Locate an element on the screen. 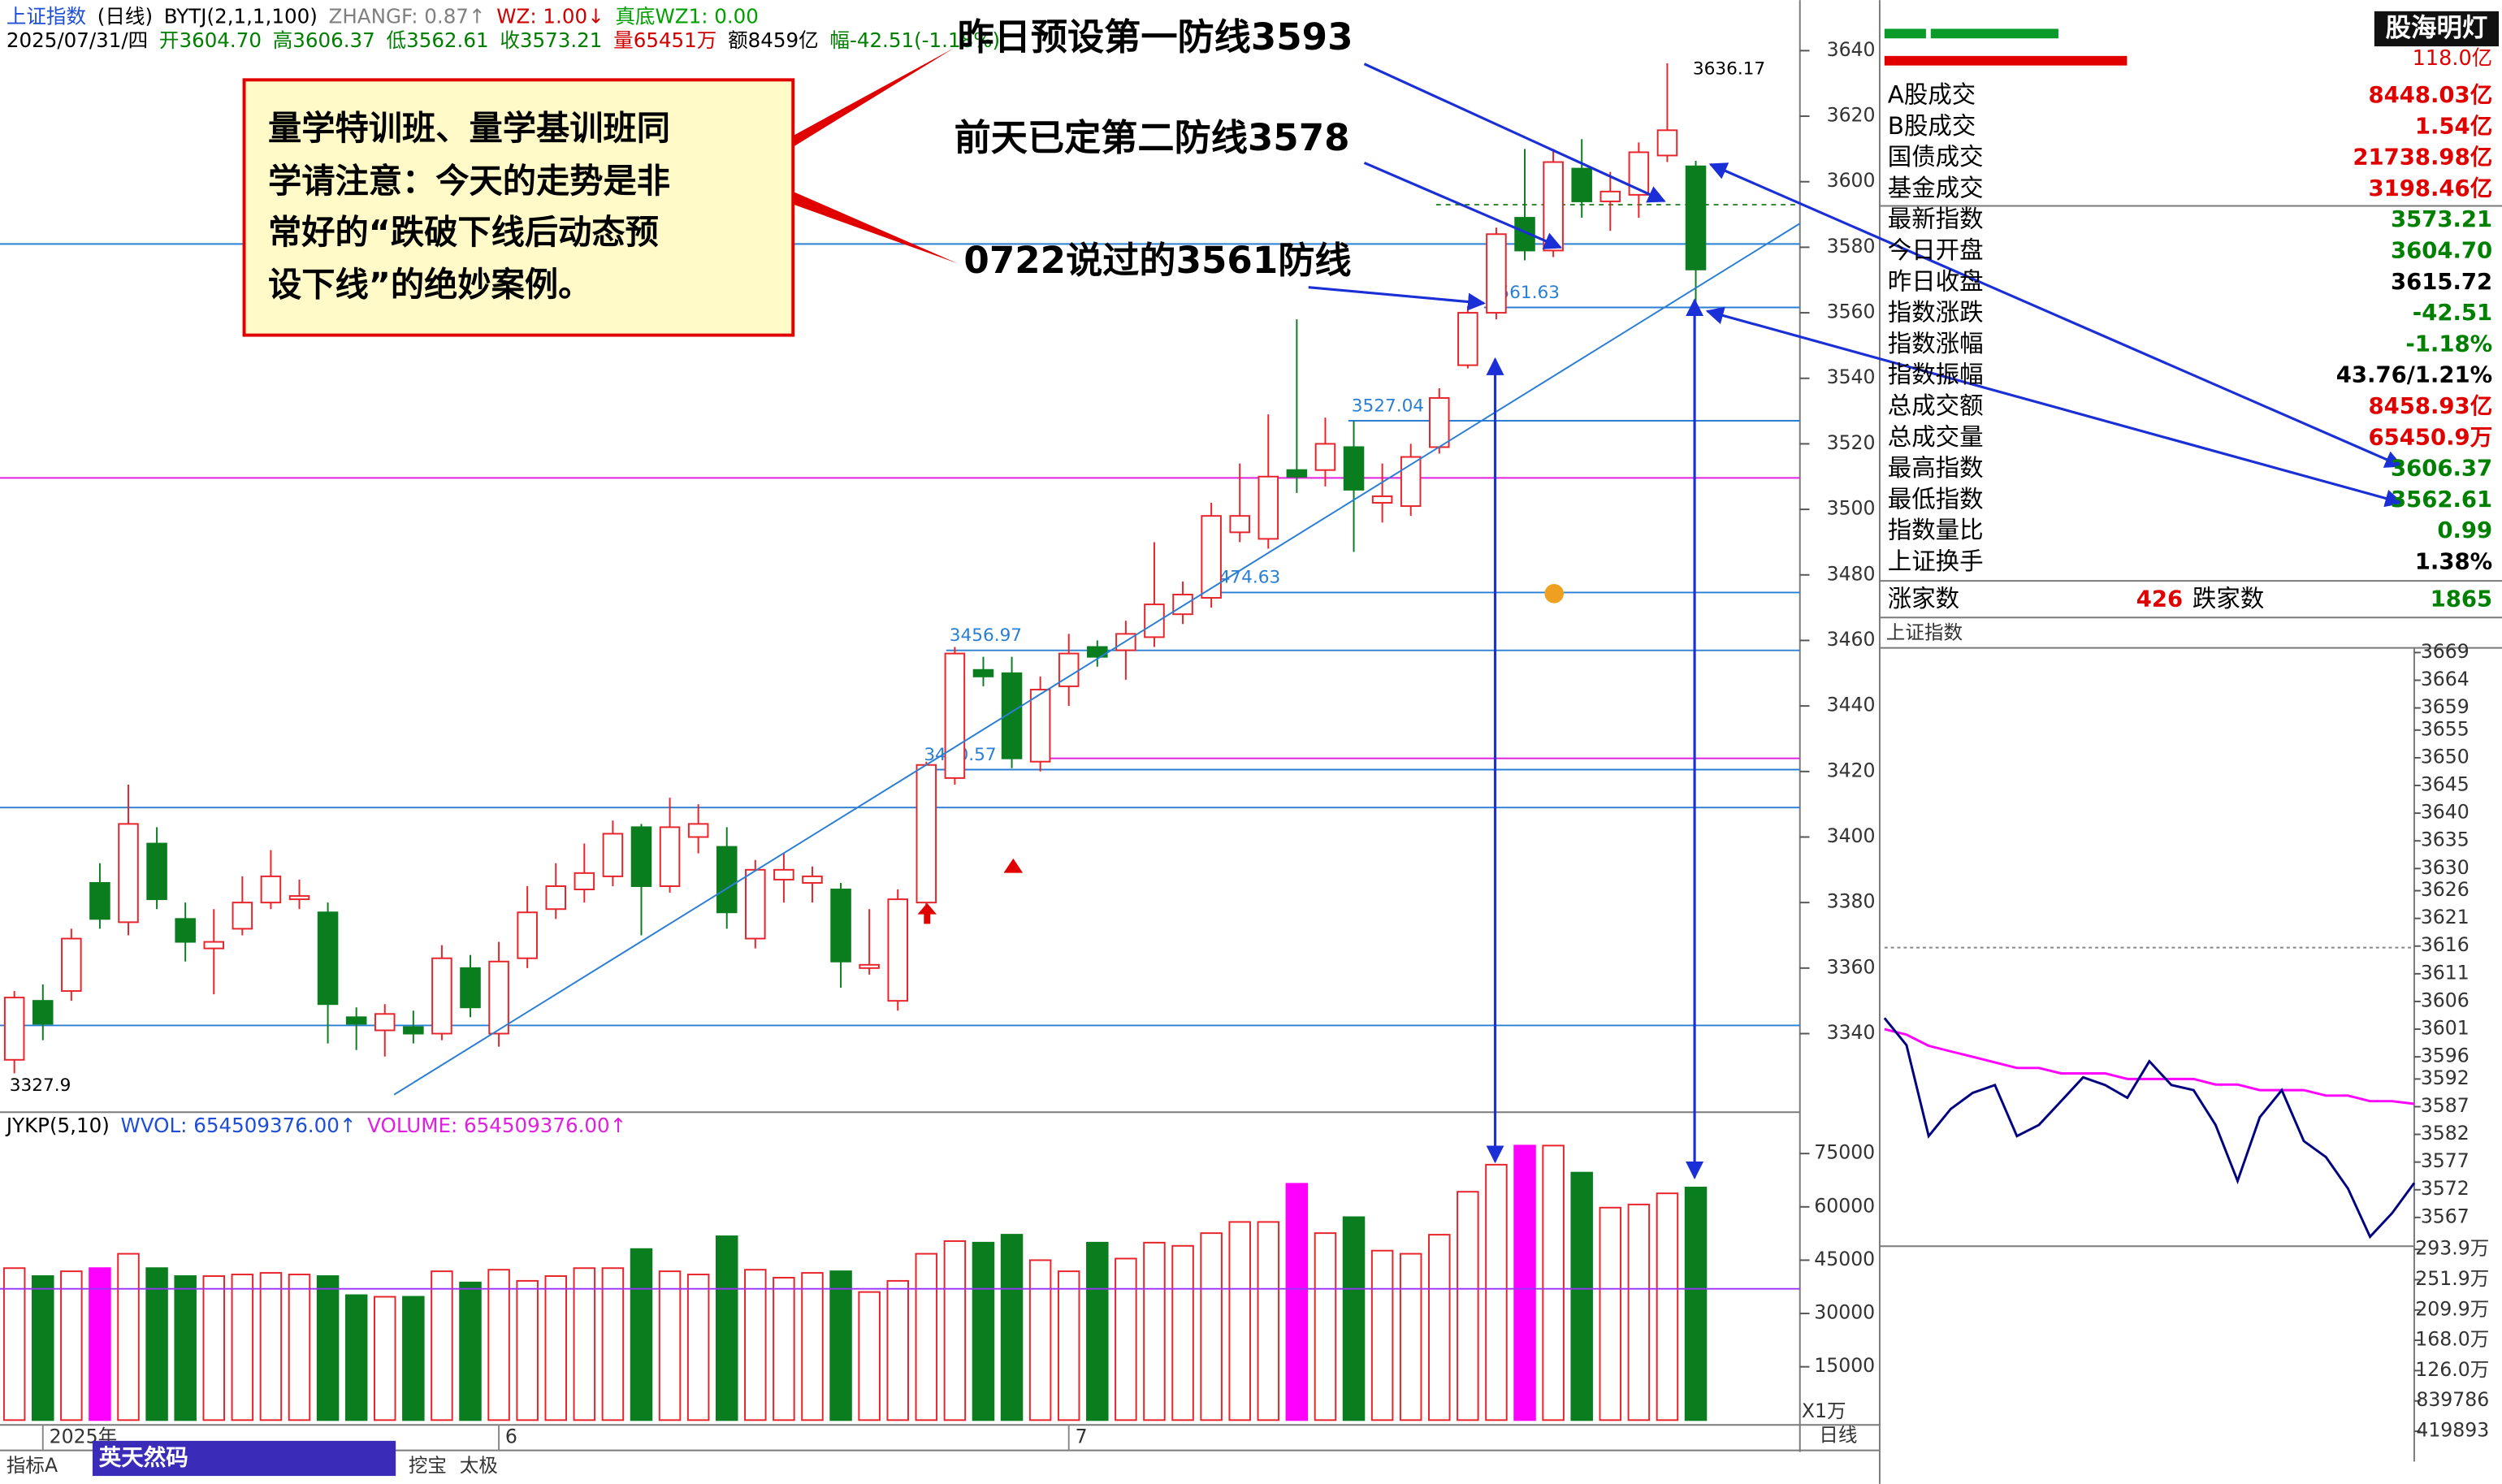 This screenshot has width=2502, height=1484. intraday-line is located at coordinates (2149, 1128).